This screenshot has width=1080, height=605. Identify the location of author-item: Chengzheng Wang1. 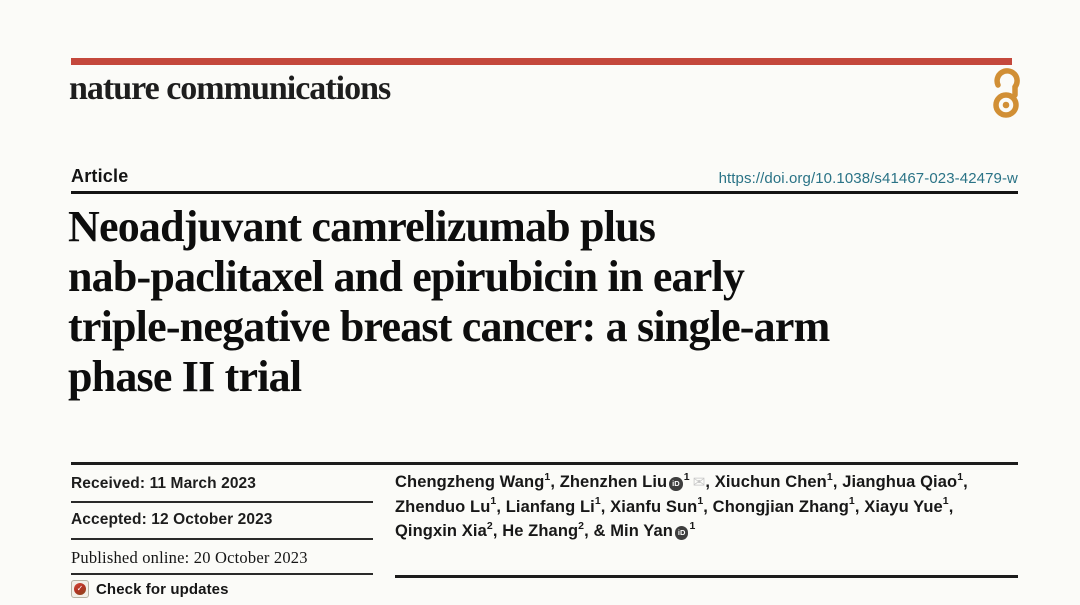
(473, 480).